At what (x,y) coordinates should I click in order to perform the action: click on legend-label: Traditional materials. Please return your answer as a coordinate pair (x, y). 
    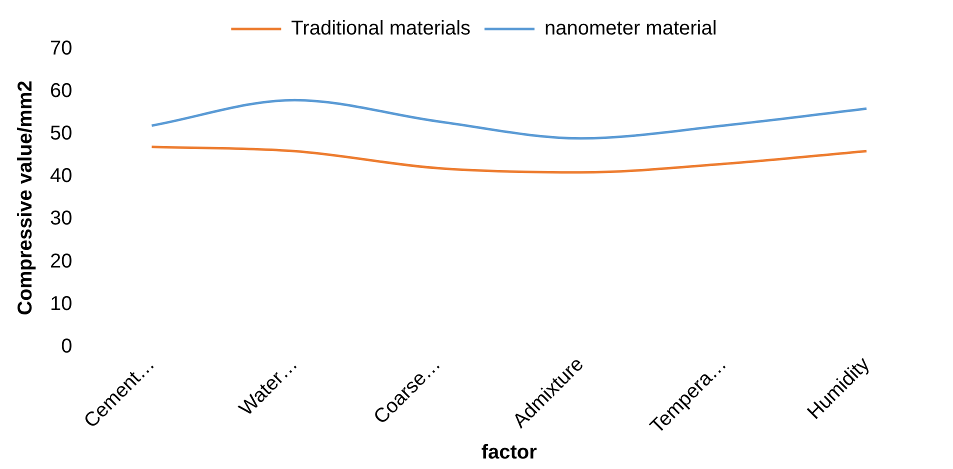
    Looking at the image, I should click on (381, 29).